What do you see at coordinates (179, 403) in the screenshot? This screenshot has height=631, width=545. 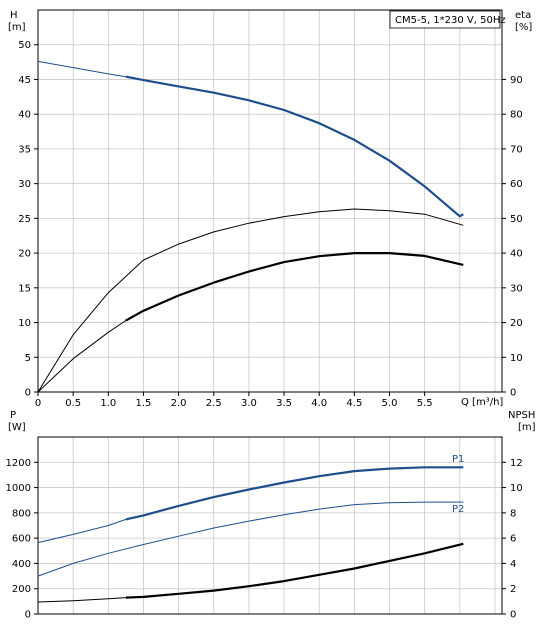 I see `top-x-tick-label: 2.0` at bounding box center [179, 403].